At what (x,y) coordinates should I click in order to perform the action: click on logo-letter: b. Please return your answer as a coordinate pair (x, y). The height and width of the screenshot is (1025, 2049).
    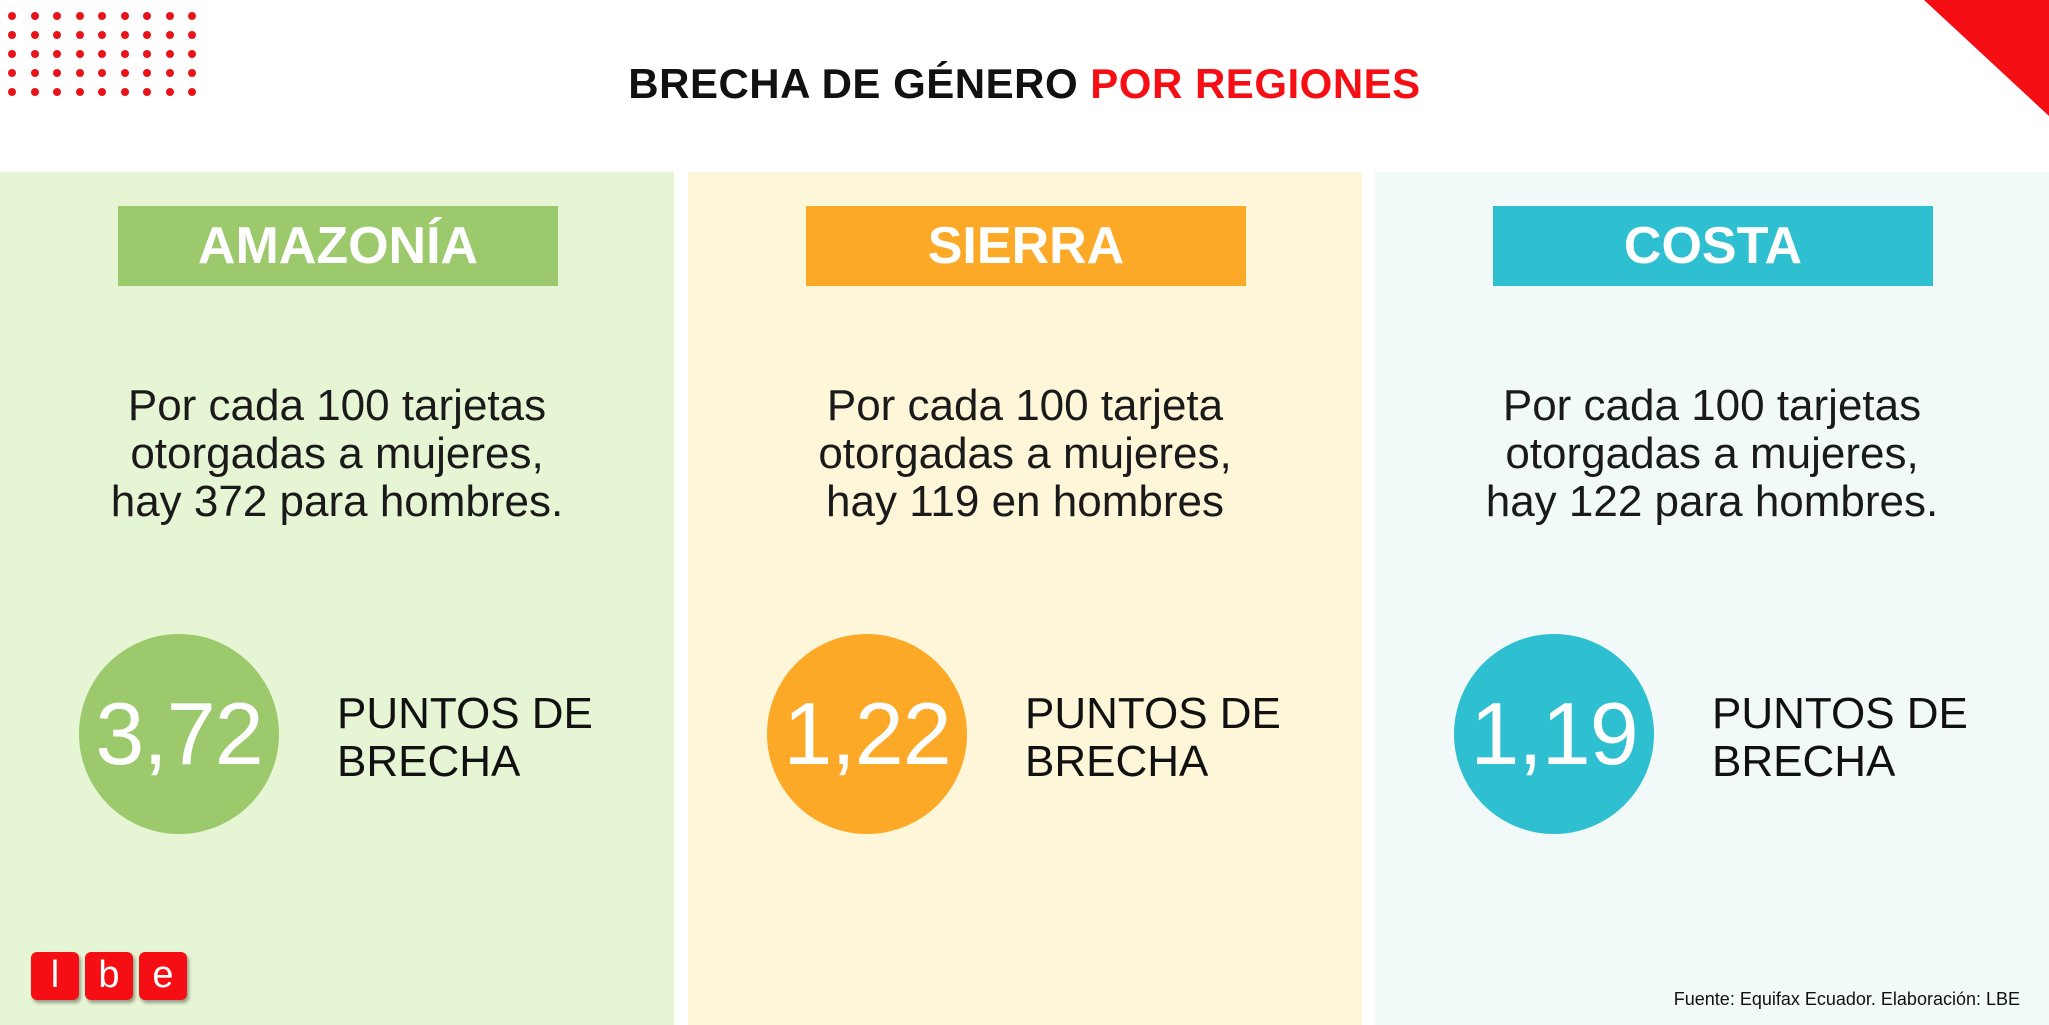
    Looking at the image, I should click on (109, 976).